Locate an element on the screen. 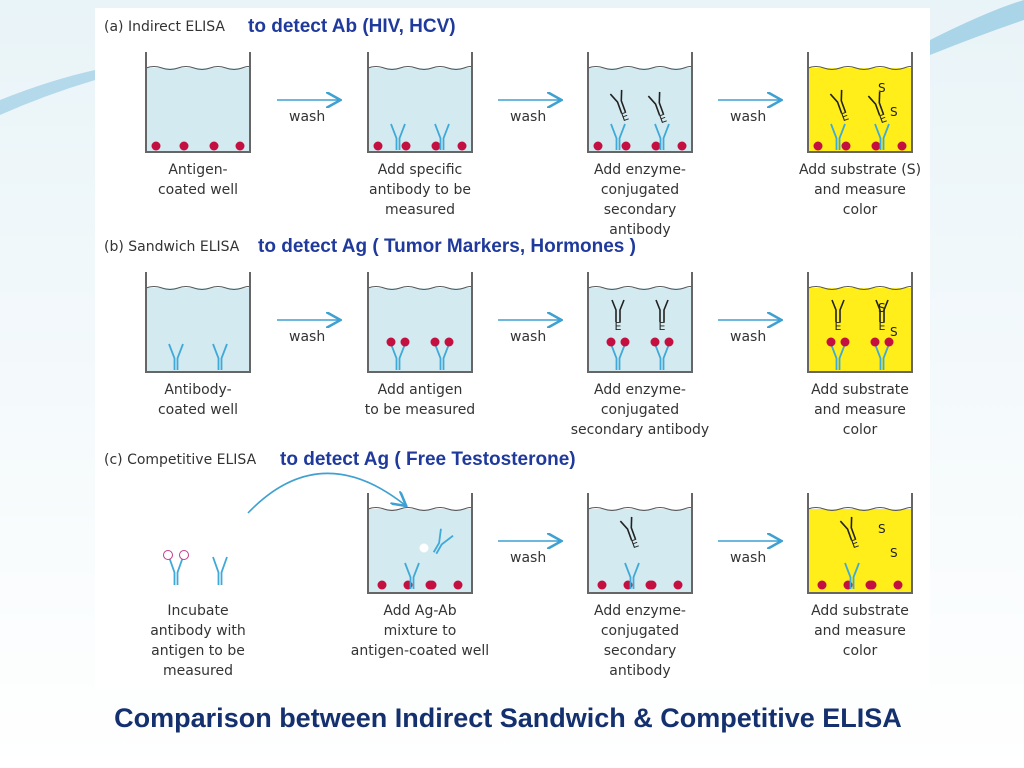 The image size is (1024, 768). step-caption: coated well is located at coordinates (198, 190).